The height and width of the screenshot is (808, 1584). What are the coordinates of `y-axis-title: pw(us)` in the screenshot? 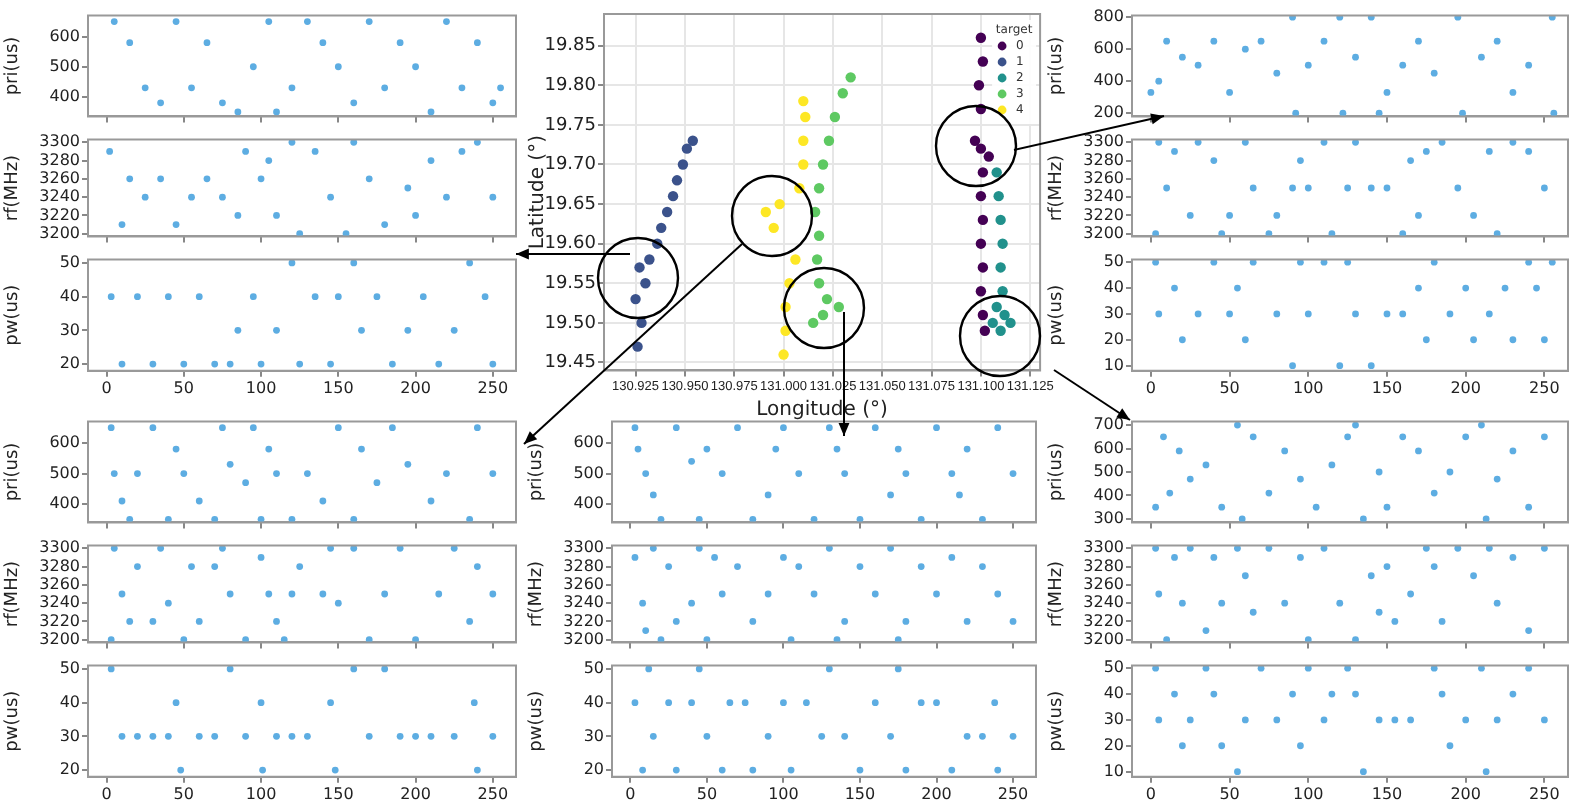 It's located at (13, 315).